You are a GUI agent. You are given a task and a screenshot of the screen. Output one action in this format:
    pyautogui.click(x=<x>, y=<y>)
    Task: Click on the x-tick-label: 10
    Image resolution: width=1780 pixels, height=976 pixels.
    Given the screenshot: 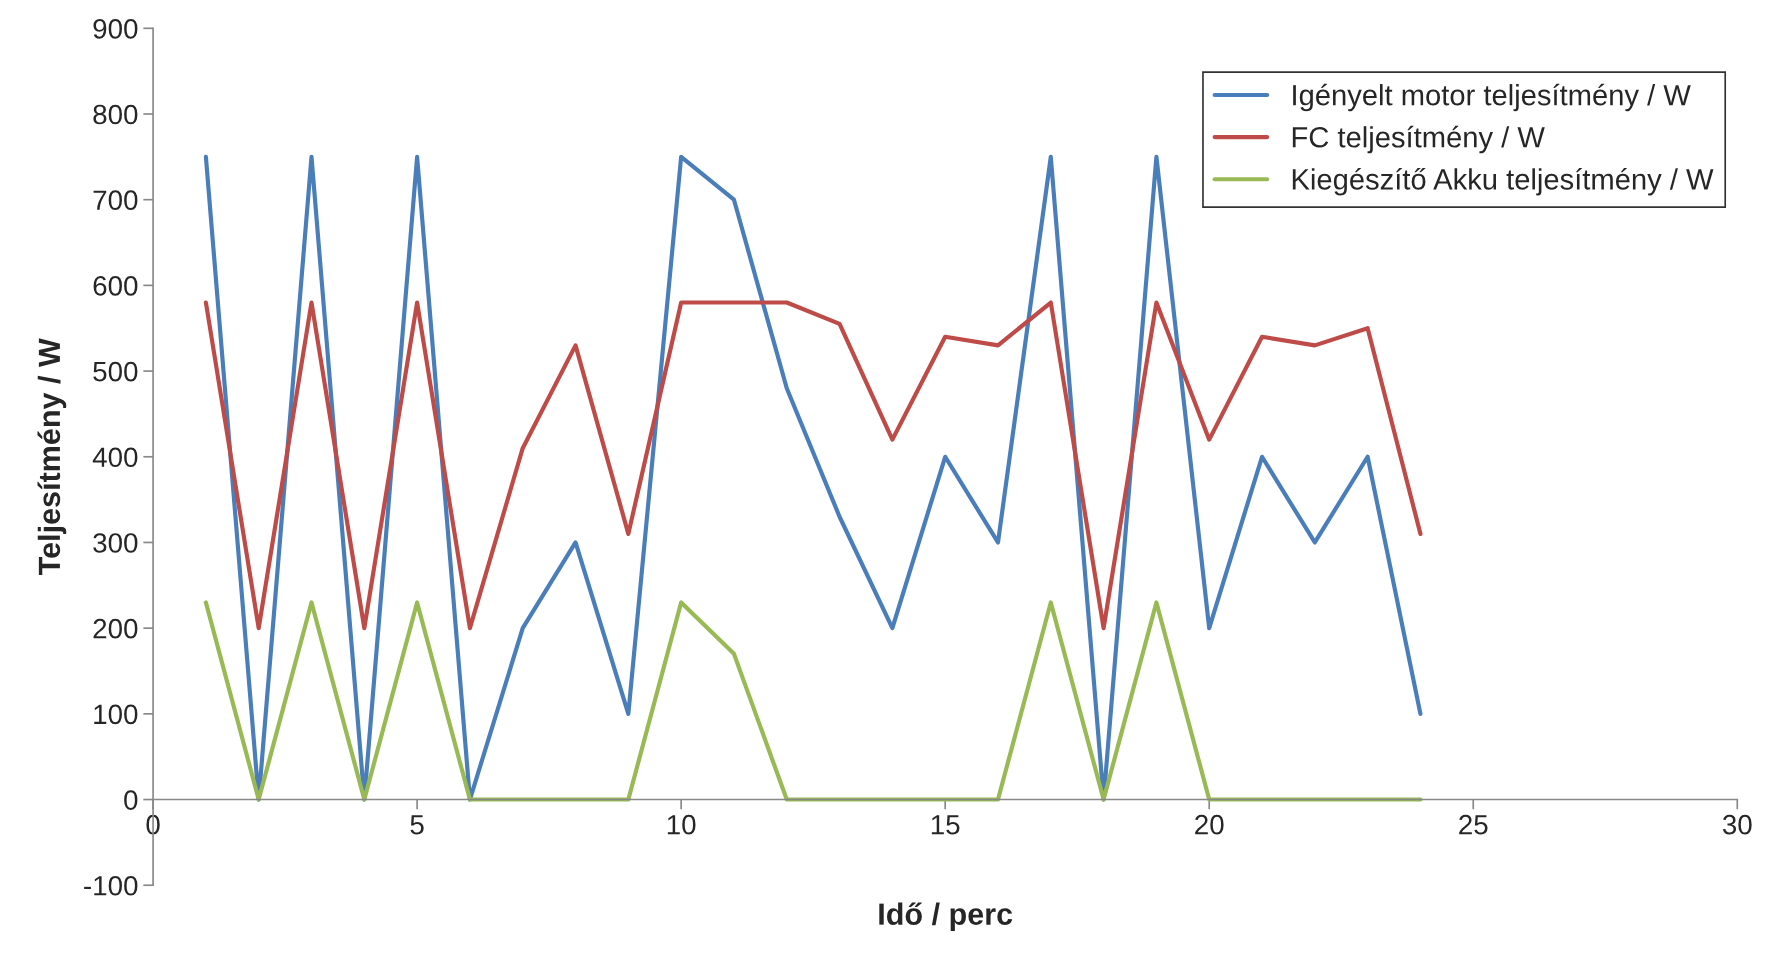 What is the action you would take?
    pyautogui.click(x=681, y=824)
    